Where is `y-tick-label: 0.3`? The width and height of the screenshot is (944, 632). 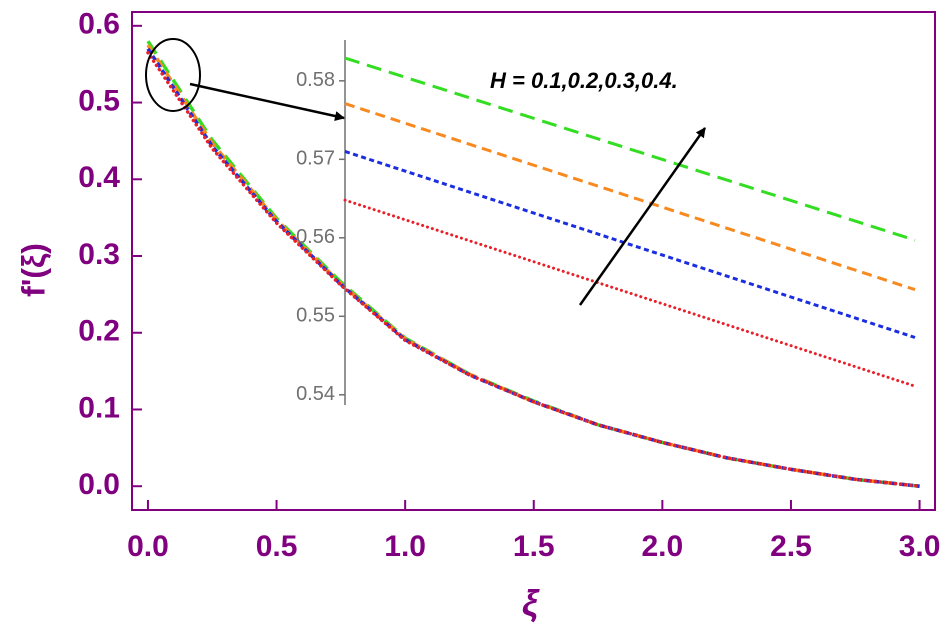
y-tick-label: 0.3 is located at coordinates (99, 254).